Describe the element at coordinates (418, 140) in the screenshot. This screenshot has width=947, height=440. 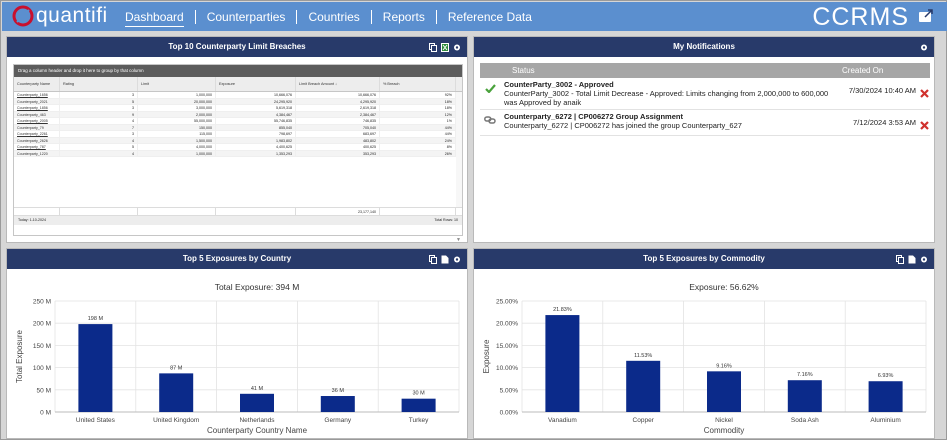
I see `cell-percent-breach: 24%` at that location.